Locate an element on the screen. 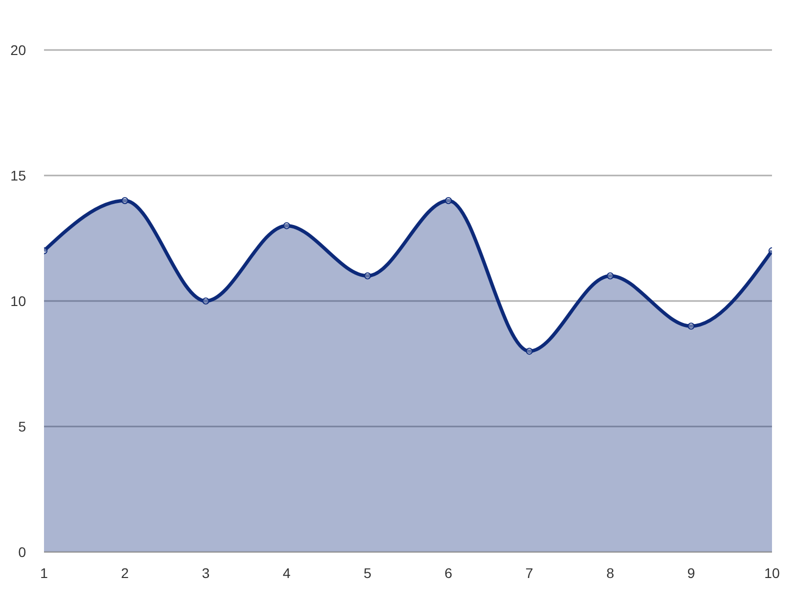  x-tick-label: 4 is located at coordinates (286, 572).